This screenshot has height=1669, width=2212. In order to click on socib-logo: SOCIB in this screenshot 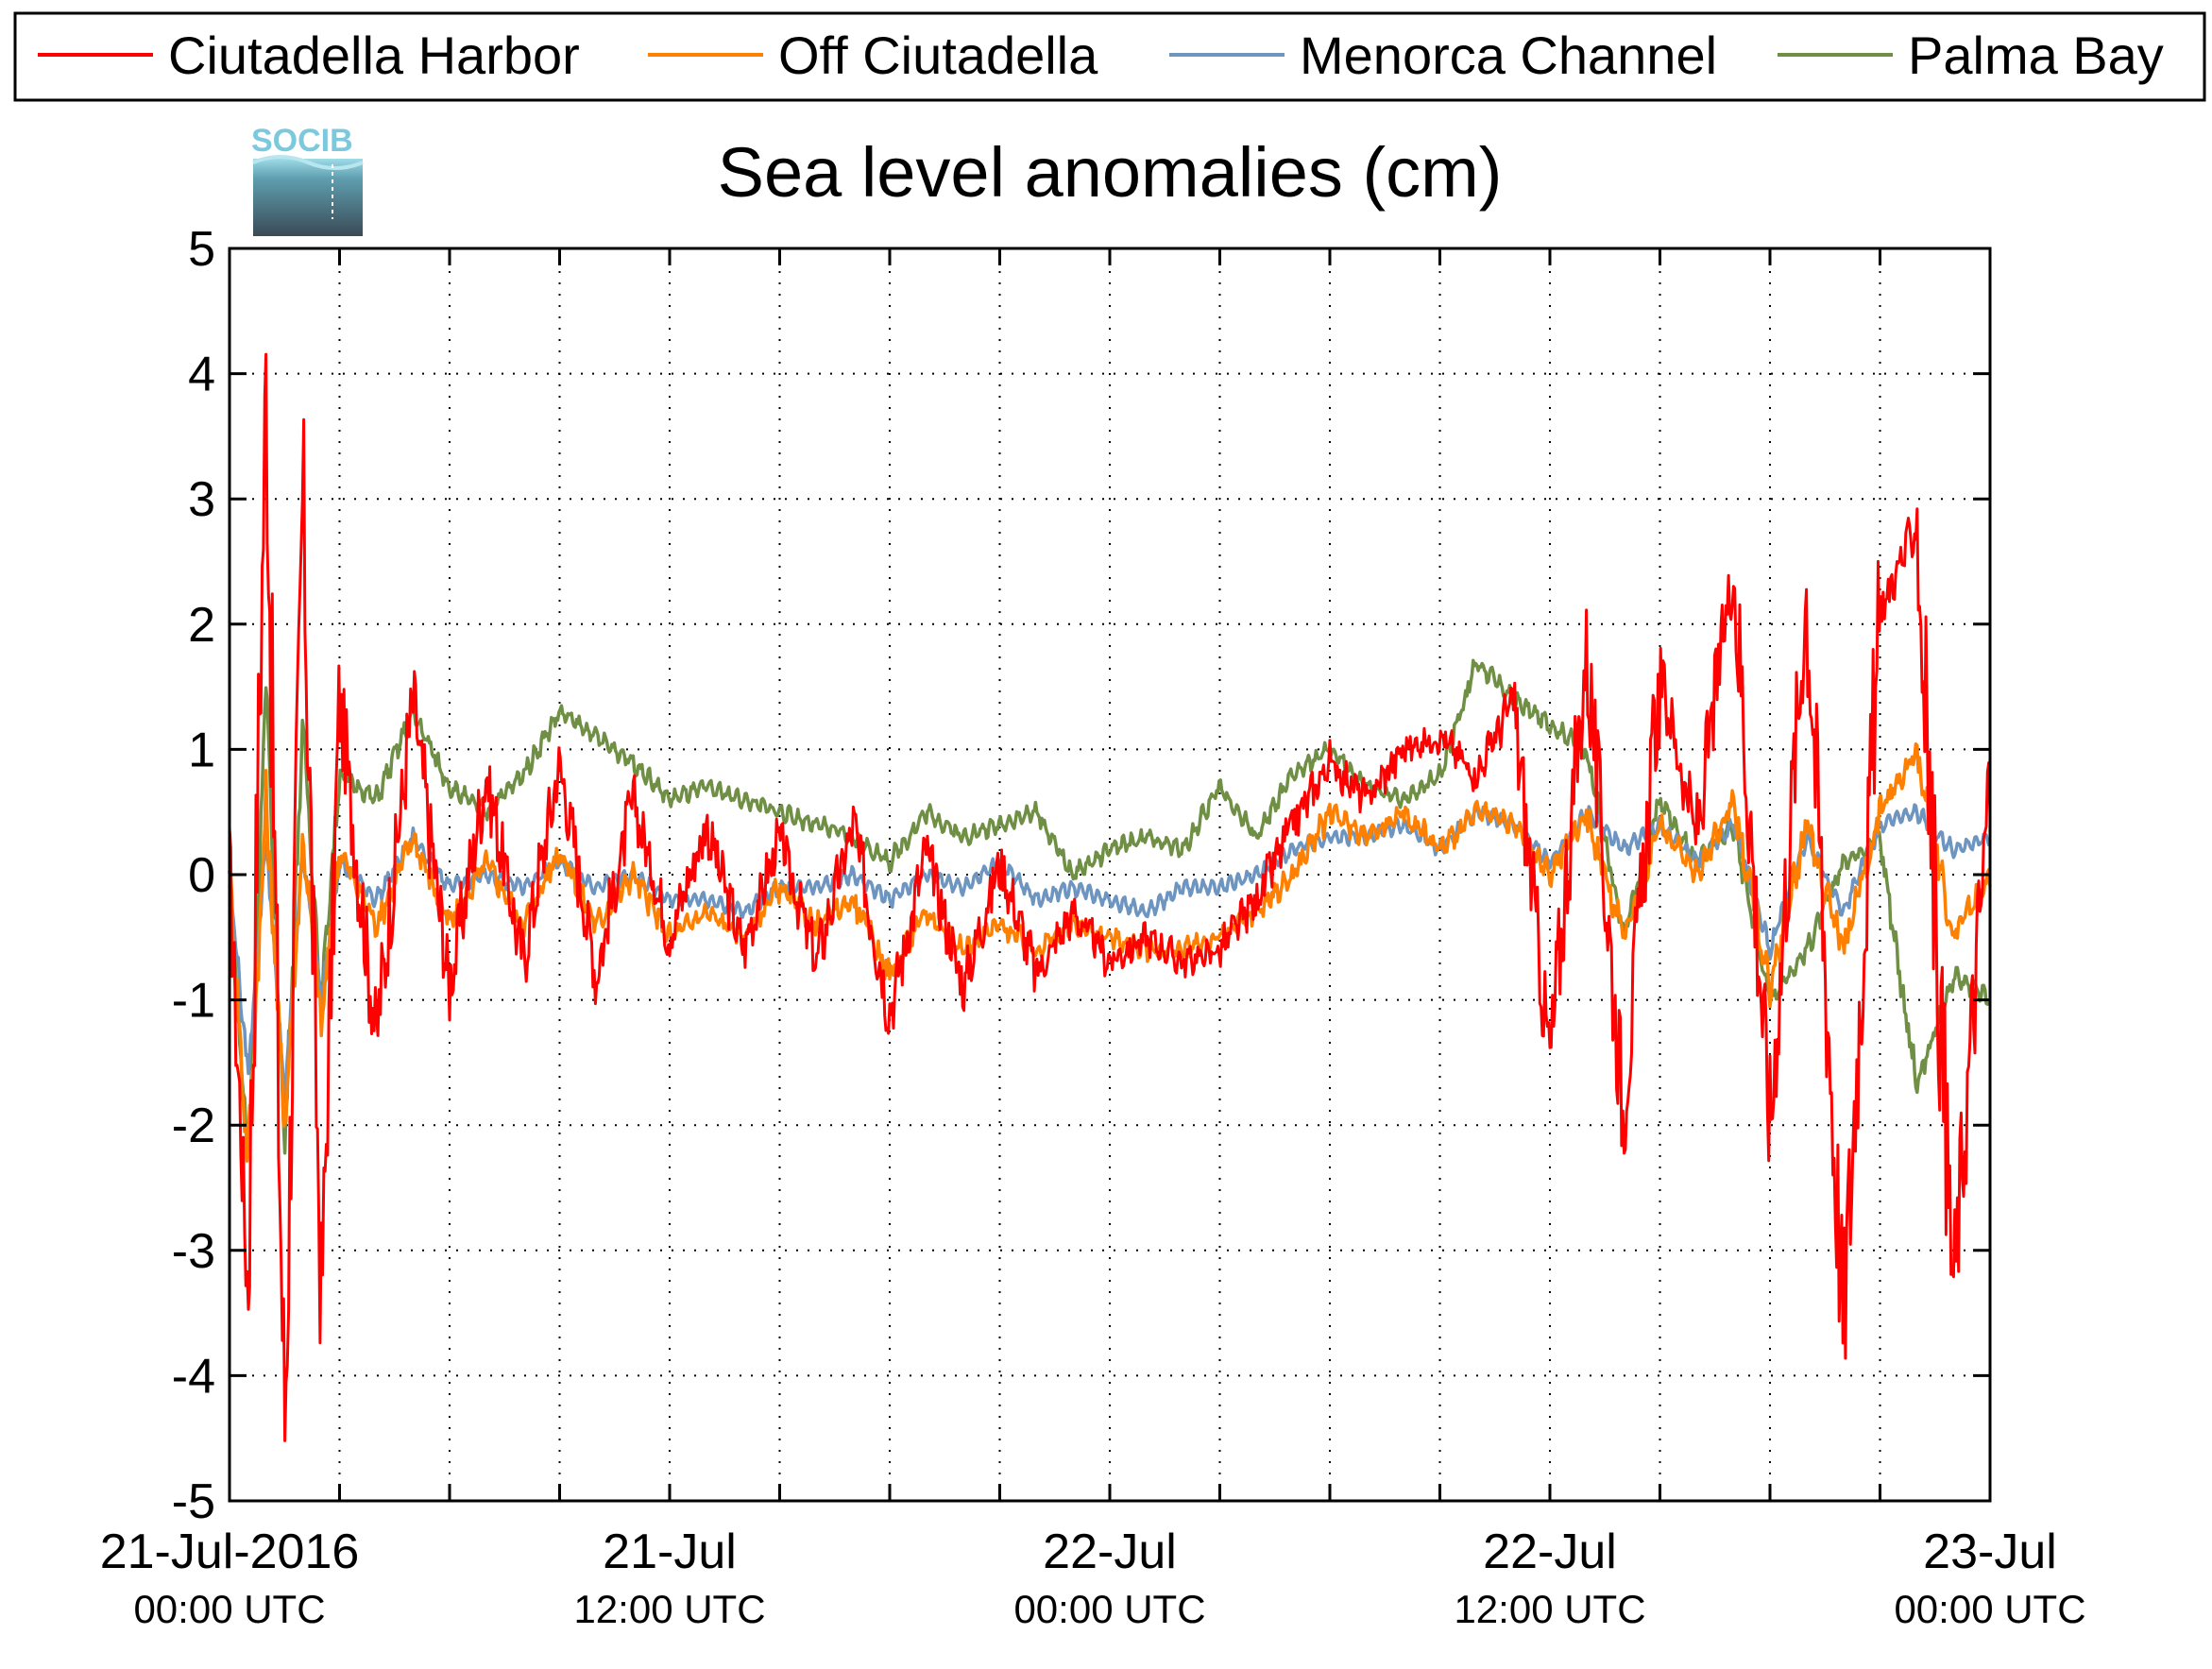, I will do `click(307, 180)`.